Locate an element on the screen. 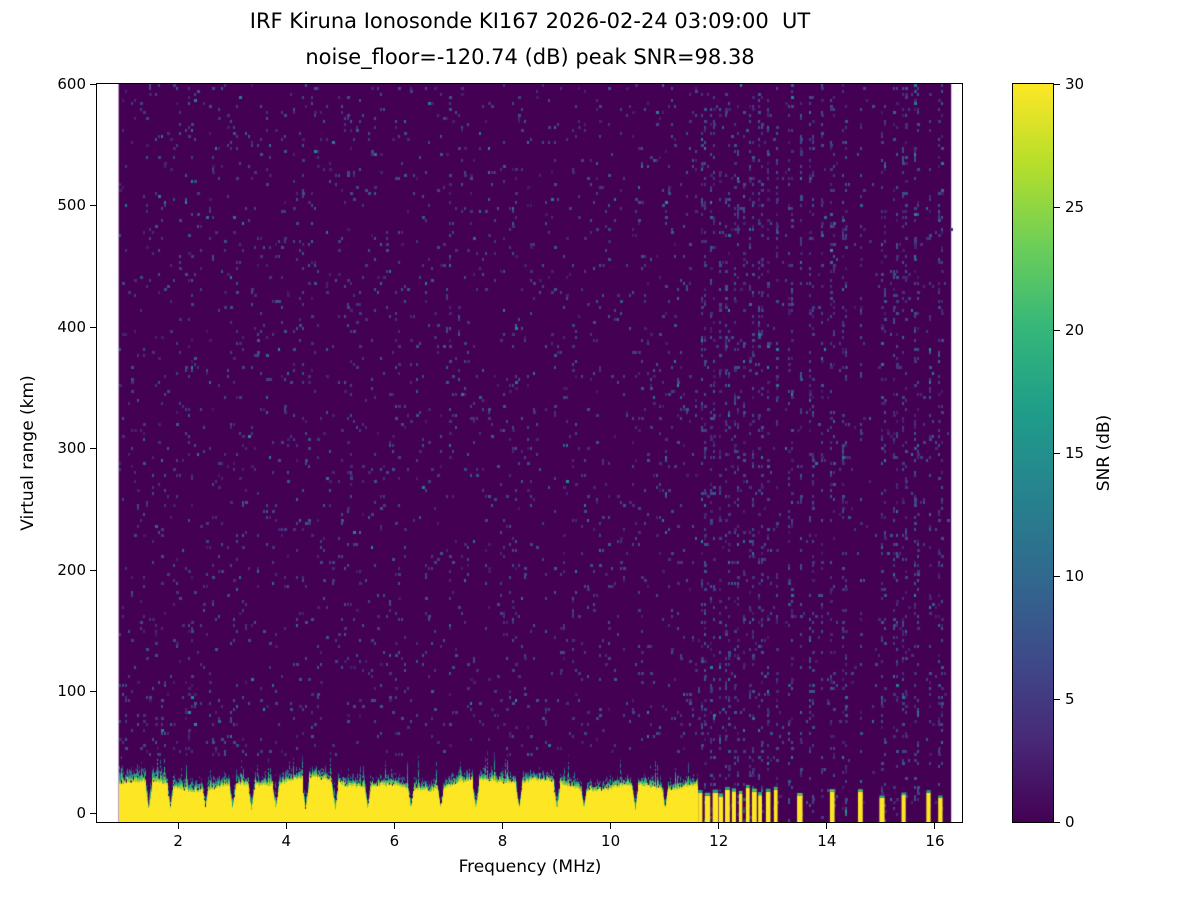  x-tick-label: 10 is located at coordinates (611, 841).